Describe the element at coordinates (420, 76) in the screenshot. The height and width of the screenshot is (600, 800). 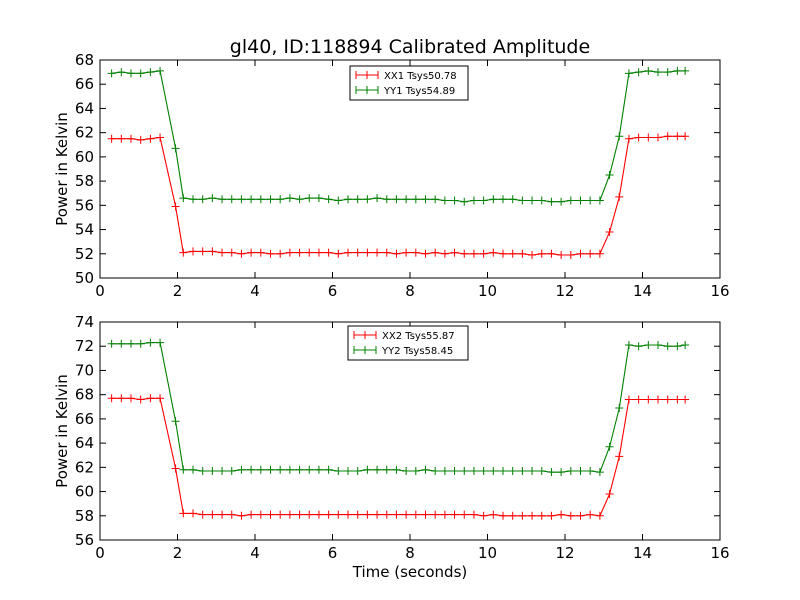
I see `legend-label: XX1 Tsys50.78` at that location.